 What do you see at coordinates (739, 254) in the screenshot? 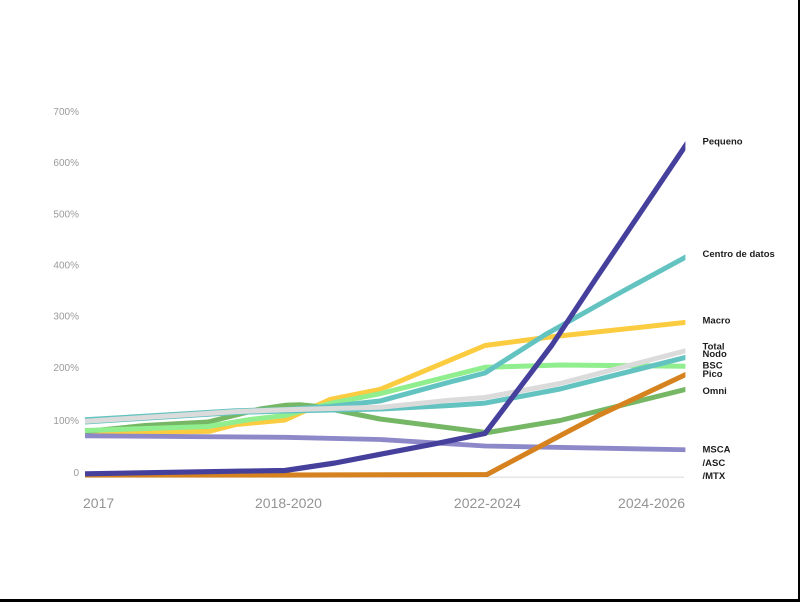
I see `svg-text: Centro de datos` at bounding box center [739, 254].